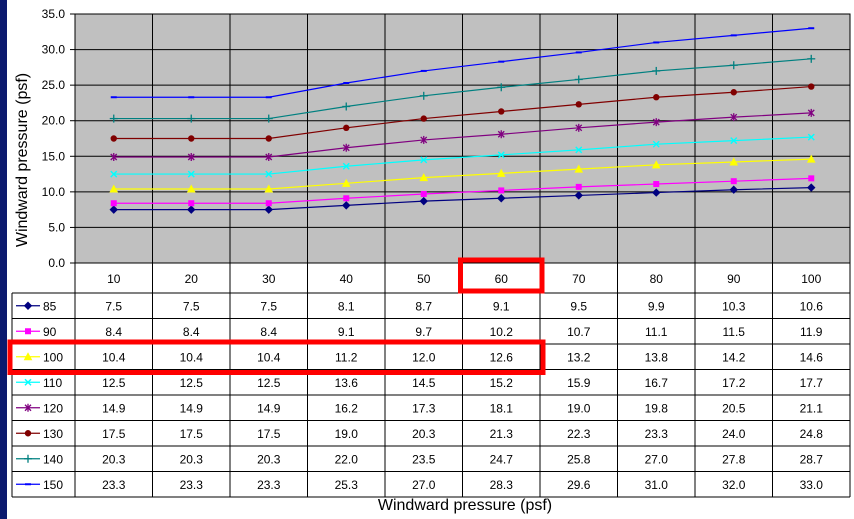  Describe the element at coordinates (347, 408) in the screenshot. I see `data-label: 16.2` at that location.